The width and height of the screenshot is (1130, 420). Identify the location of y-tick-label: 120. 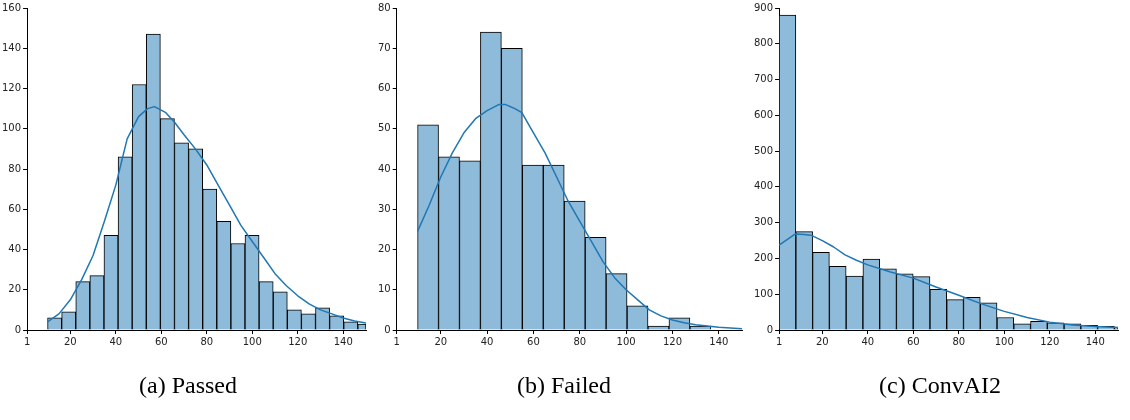
(11, 88).